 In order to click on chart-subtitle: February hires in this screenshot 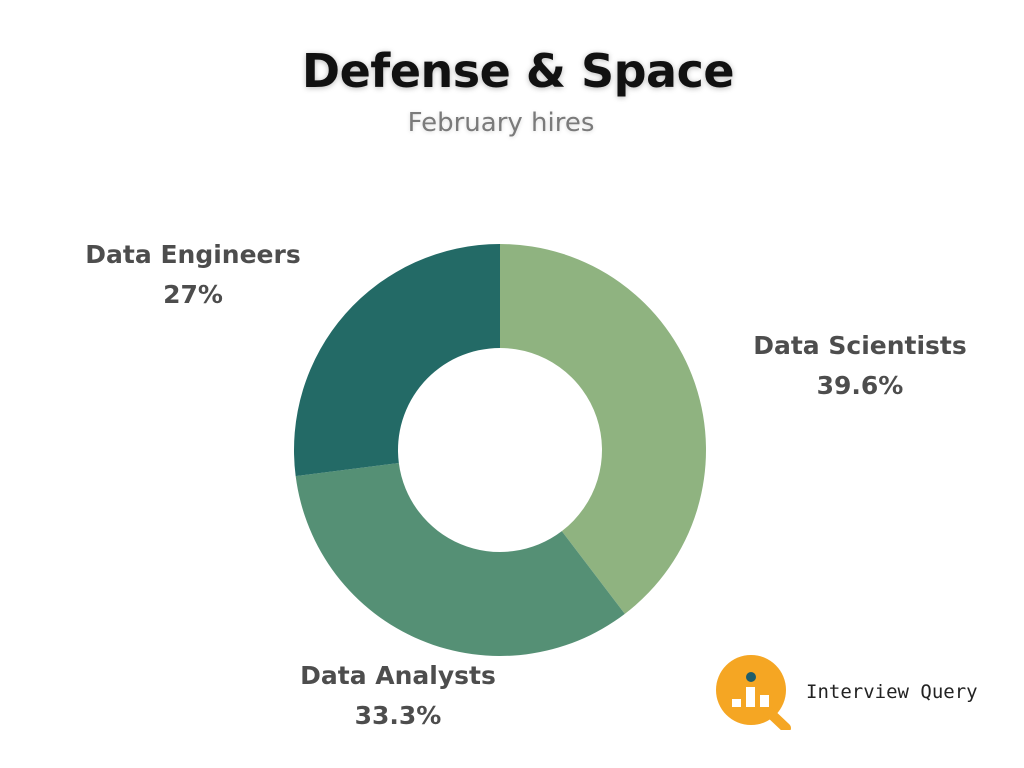, I will do `click(501, 123)`.